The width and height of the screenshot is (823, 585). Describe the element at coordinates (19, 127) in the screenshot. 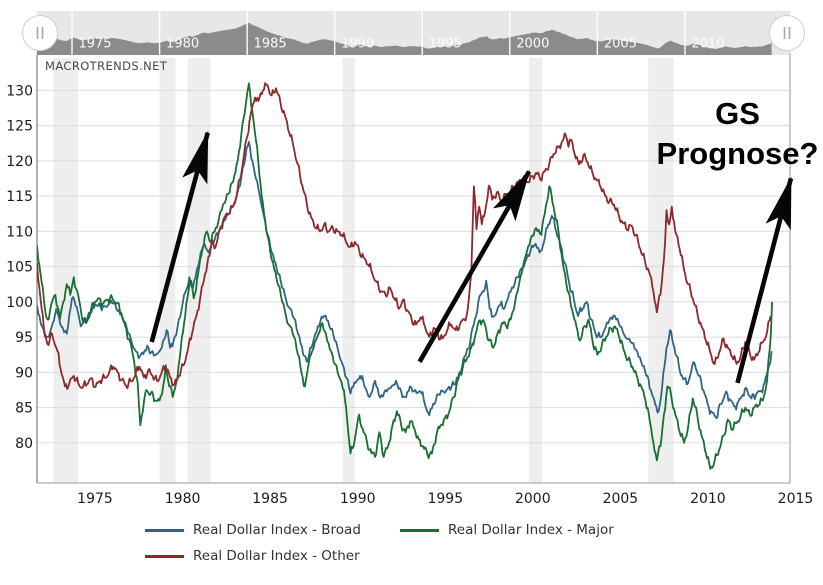

I see `y-axis-tick-label: 125` at that location.